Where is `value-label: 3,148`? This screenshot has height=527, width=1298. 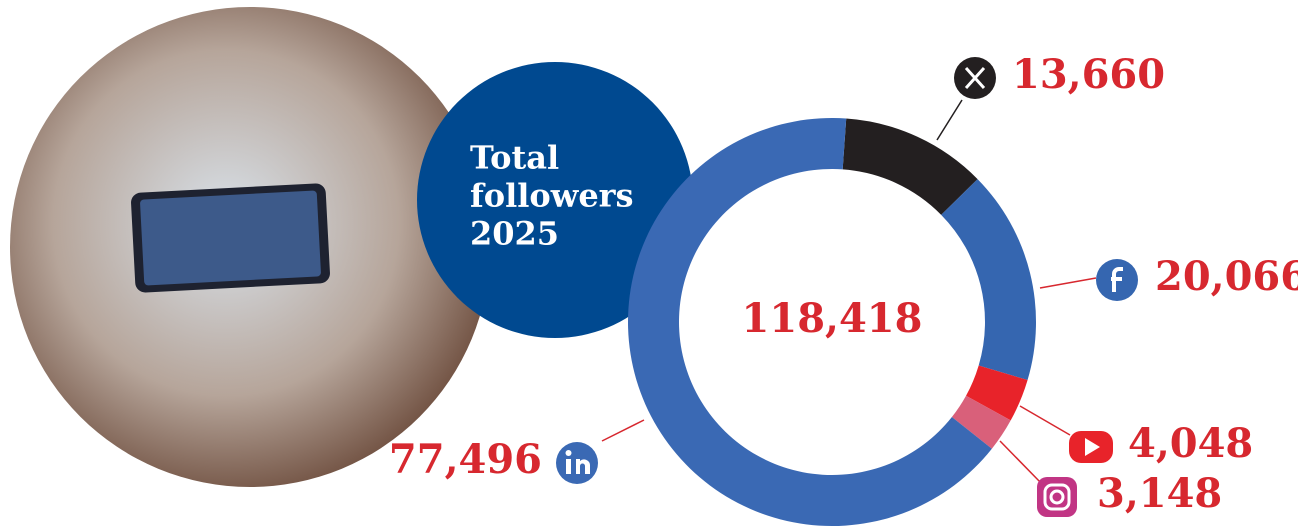
value-label: 3,148 is located at coordinates (1159, 493).